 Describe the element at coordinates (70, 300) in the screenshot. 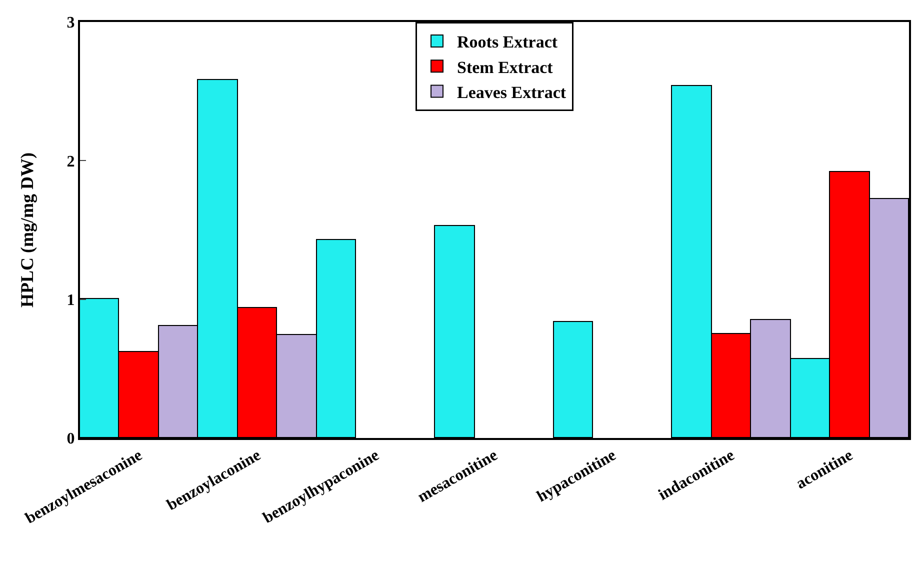

I see `y-tick-label: 1` at that location.